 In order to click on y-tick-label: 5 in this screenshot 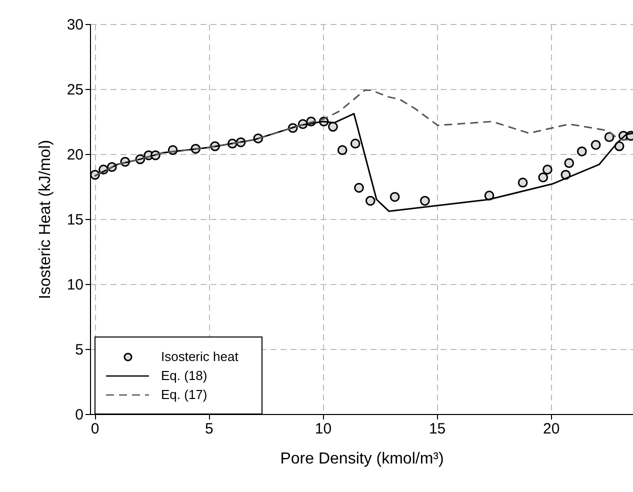, I will do `click(79, 350)`.